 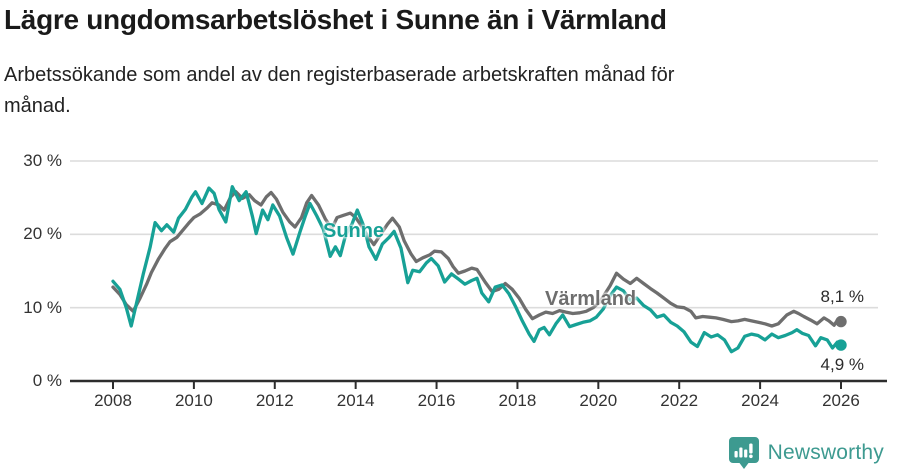 What do you see at coordinates (598, 400) in the screenshot?
I see `x-axis-label: 2020` at bounding box center [598, 400].